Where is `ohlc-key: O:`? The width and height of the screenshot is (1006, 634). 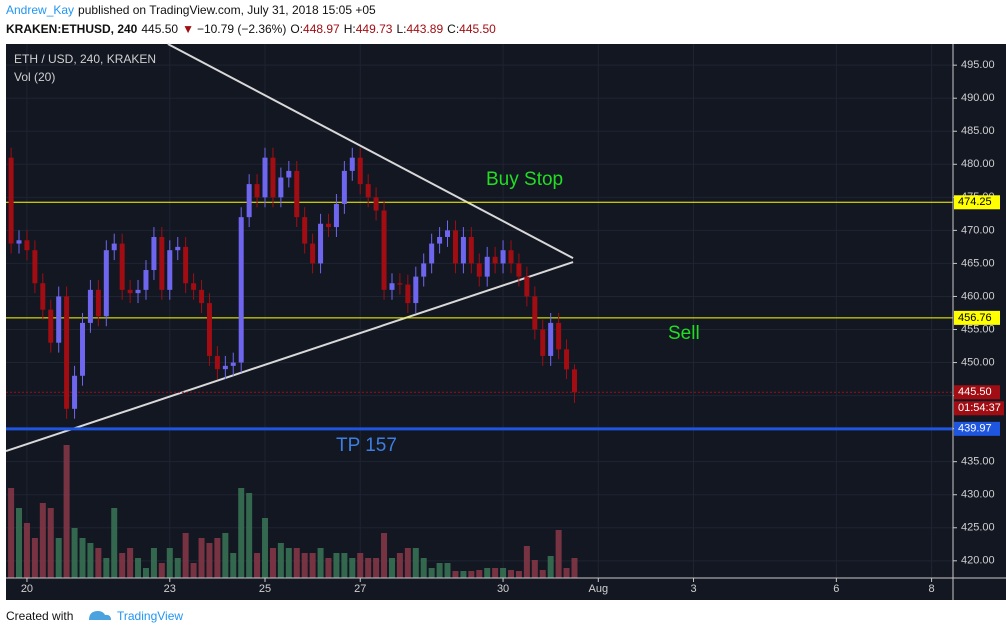 ohlc-key: O: is located at coordinates (296, 29).